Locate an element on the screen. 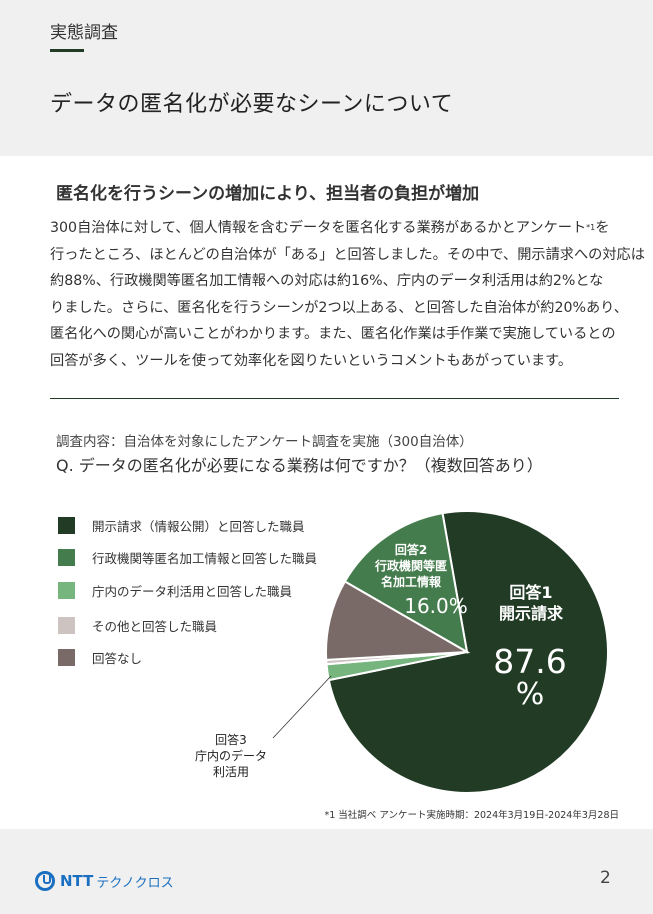 Image resolution: width=653 pixels, height=914 pixels. legend-item: 開示請求（情報公開）と回答した職員 is located at coordinates (181, 525).